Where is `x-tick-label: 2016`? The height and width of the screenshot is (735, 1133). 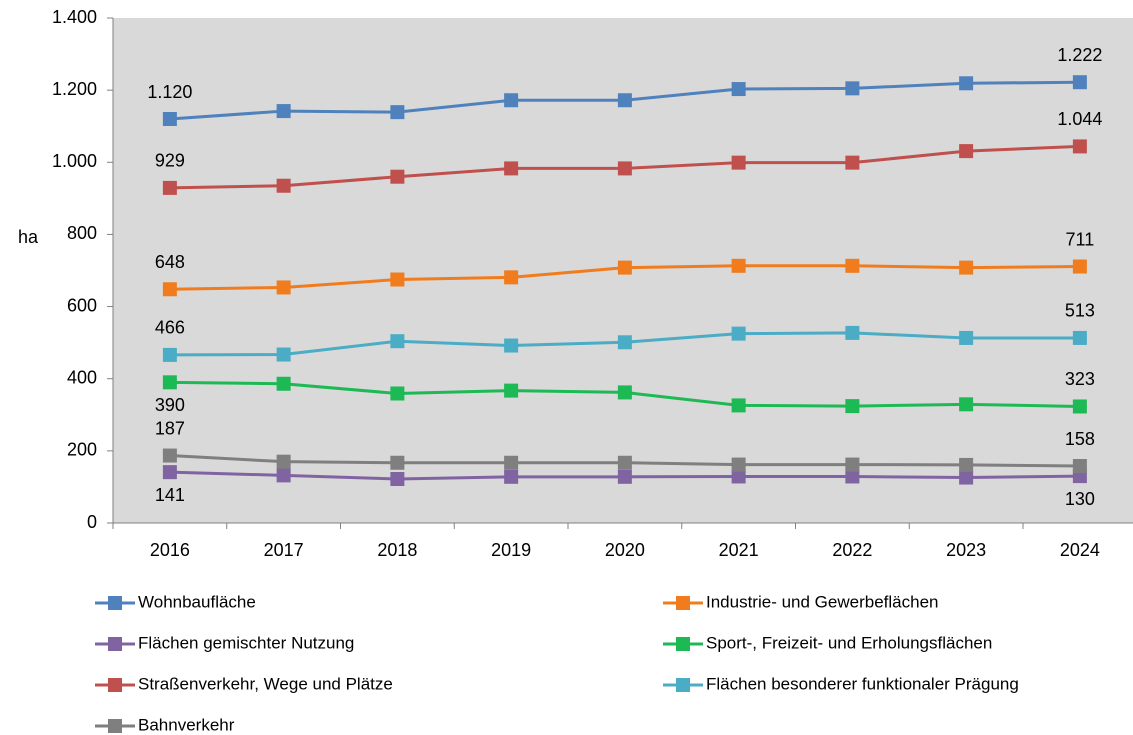 x-tick-label: 2016 is located at coordinates (170, 550).